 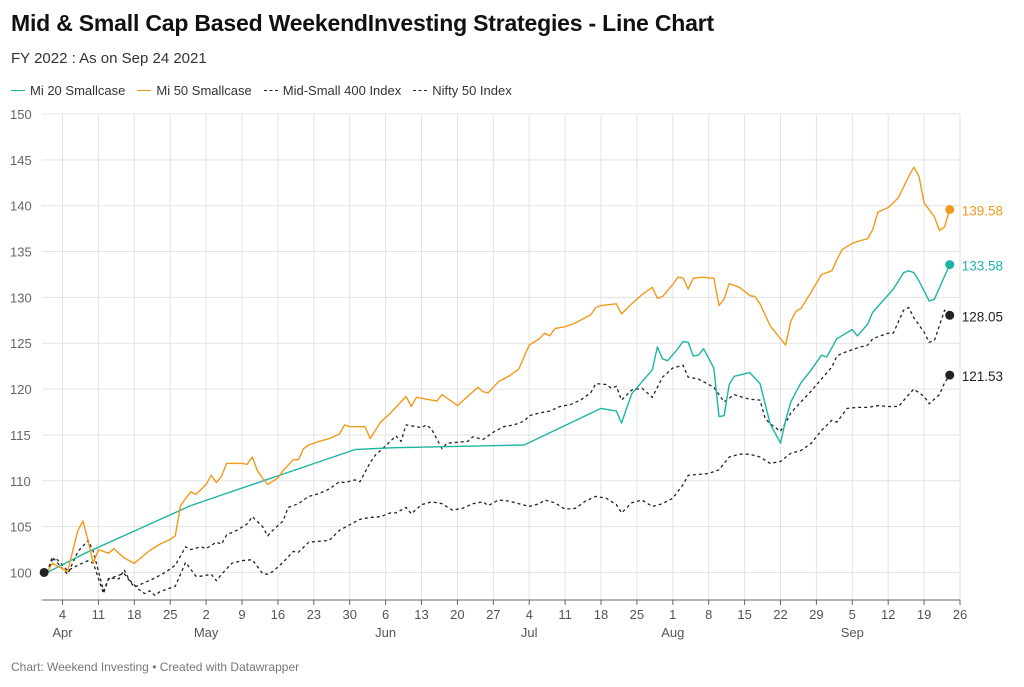 What do you see at coordinates (349, 614) in the screenshot?
I see `x-tick-label: 30` at bounding box center [349, 614].